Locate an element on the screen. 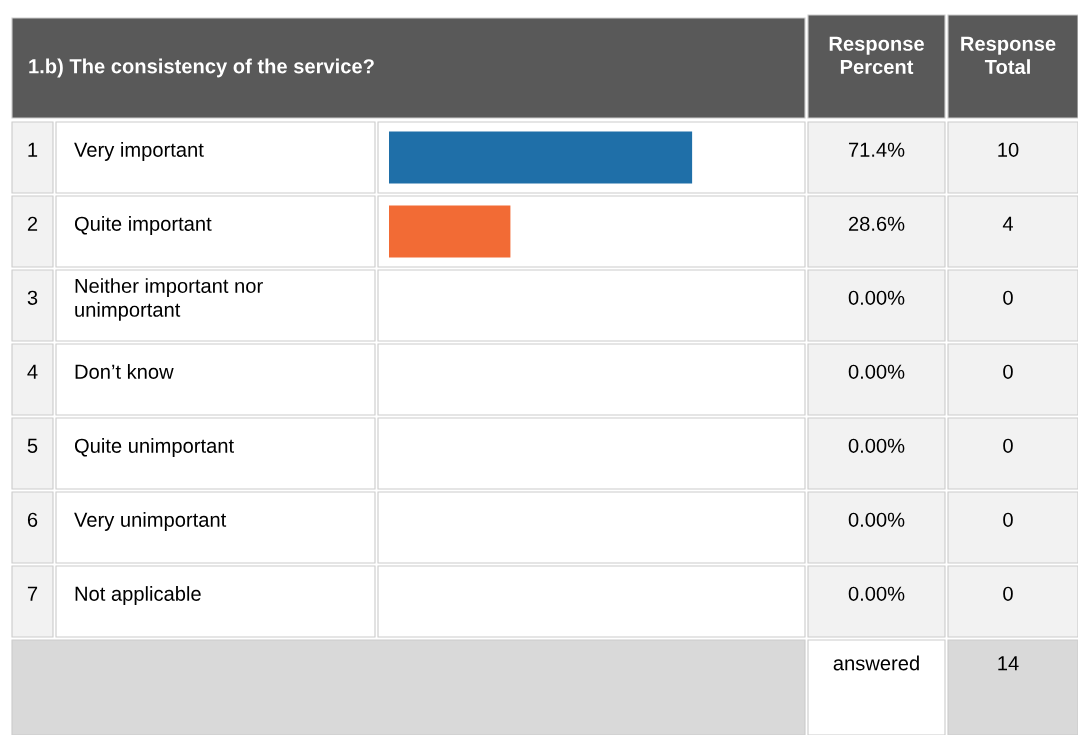 This screenshot has width=1078, height=735. text: 14 is located at coordinates (1008, 663).